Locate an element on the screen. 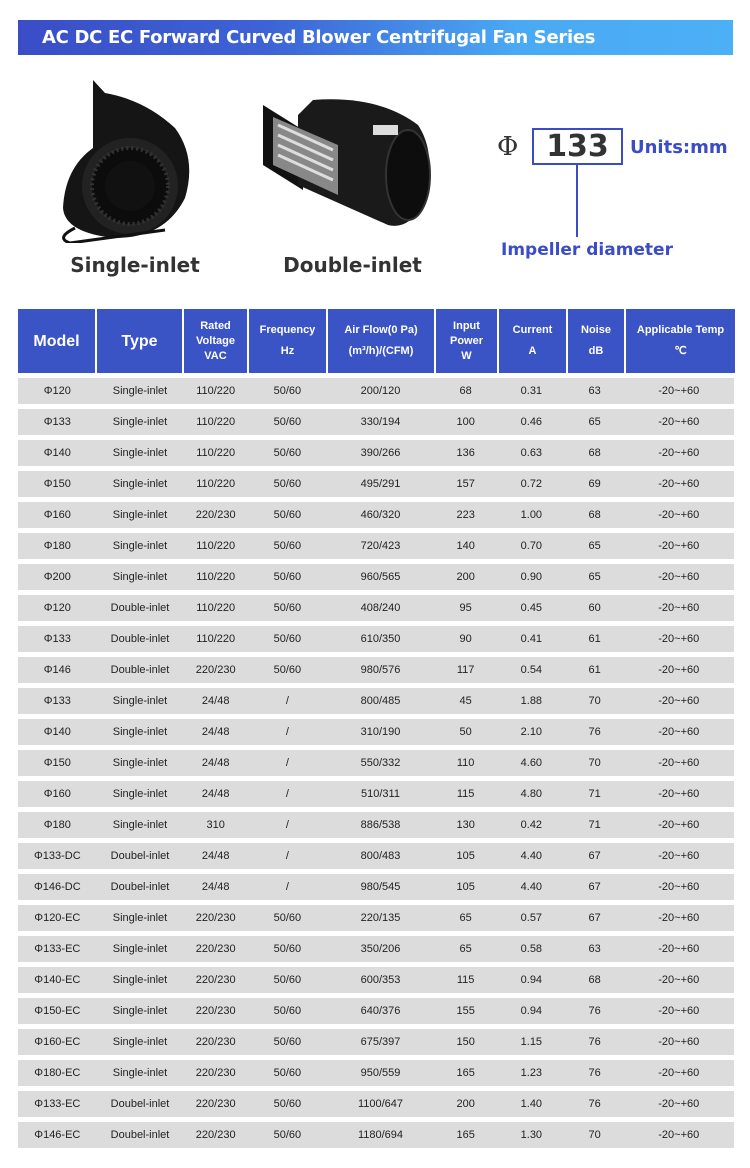 The image size is (750, 1168). cell-input-power: 100 is located at coordinates (465, 422).